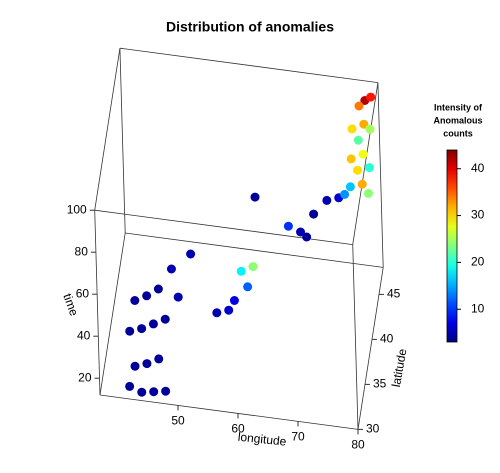 The height and width of the screenshot is (473, 500). What do you see at coordinates (394, 294) in the screenshot?
I see `y-tick-label: 45` at bounding box center [394, 294].